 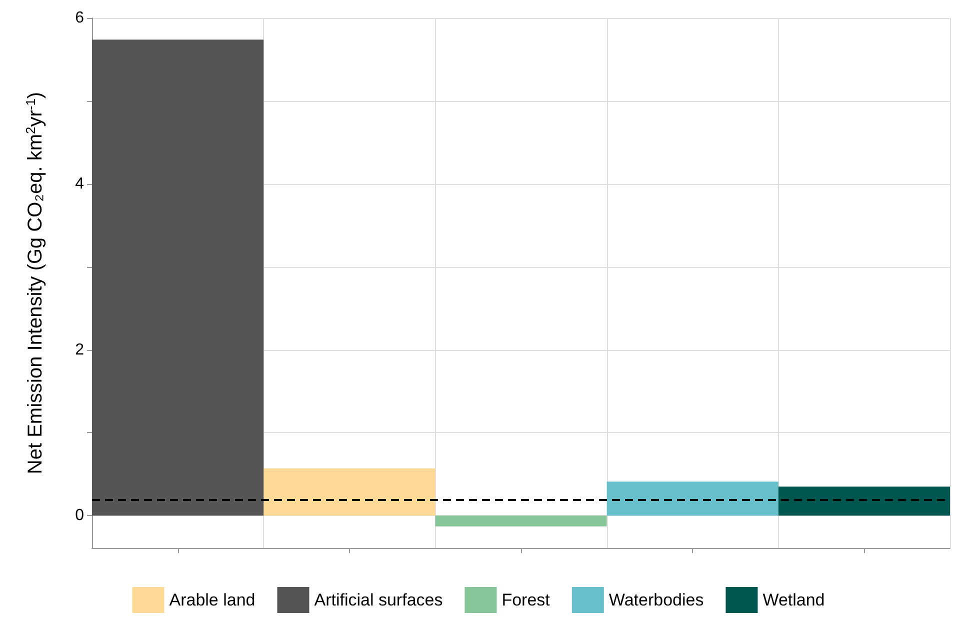 What do you see at coordinates (79, 18) in the screenshot?
I see `y-tick-label: 6` at bounding box center [79, 18].